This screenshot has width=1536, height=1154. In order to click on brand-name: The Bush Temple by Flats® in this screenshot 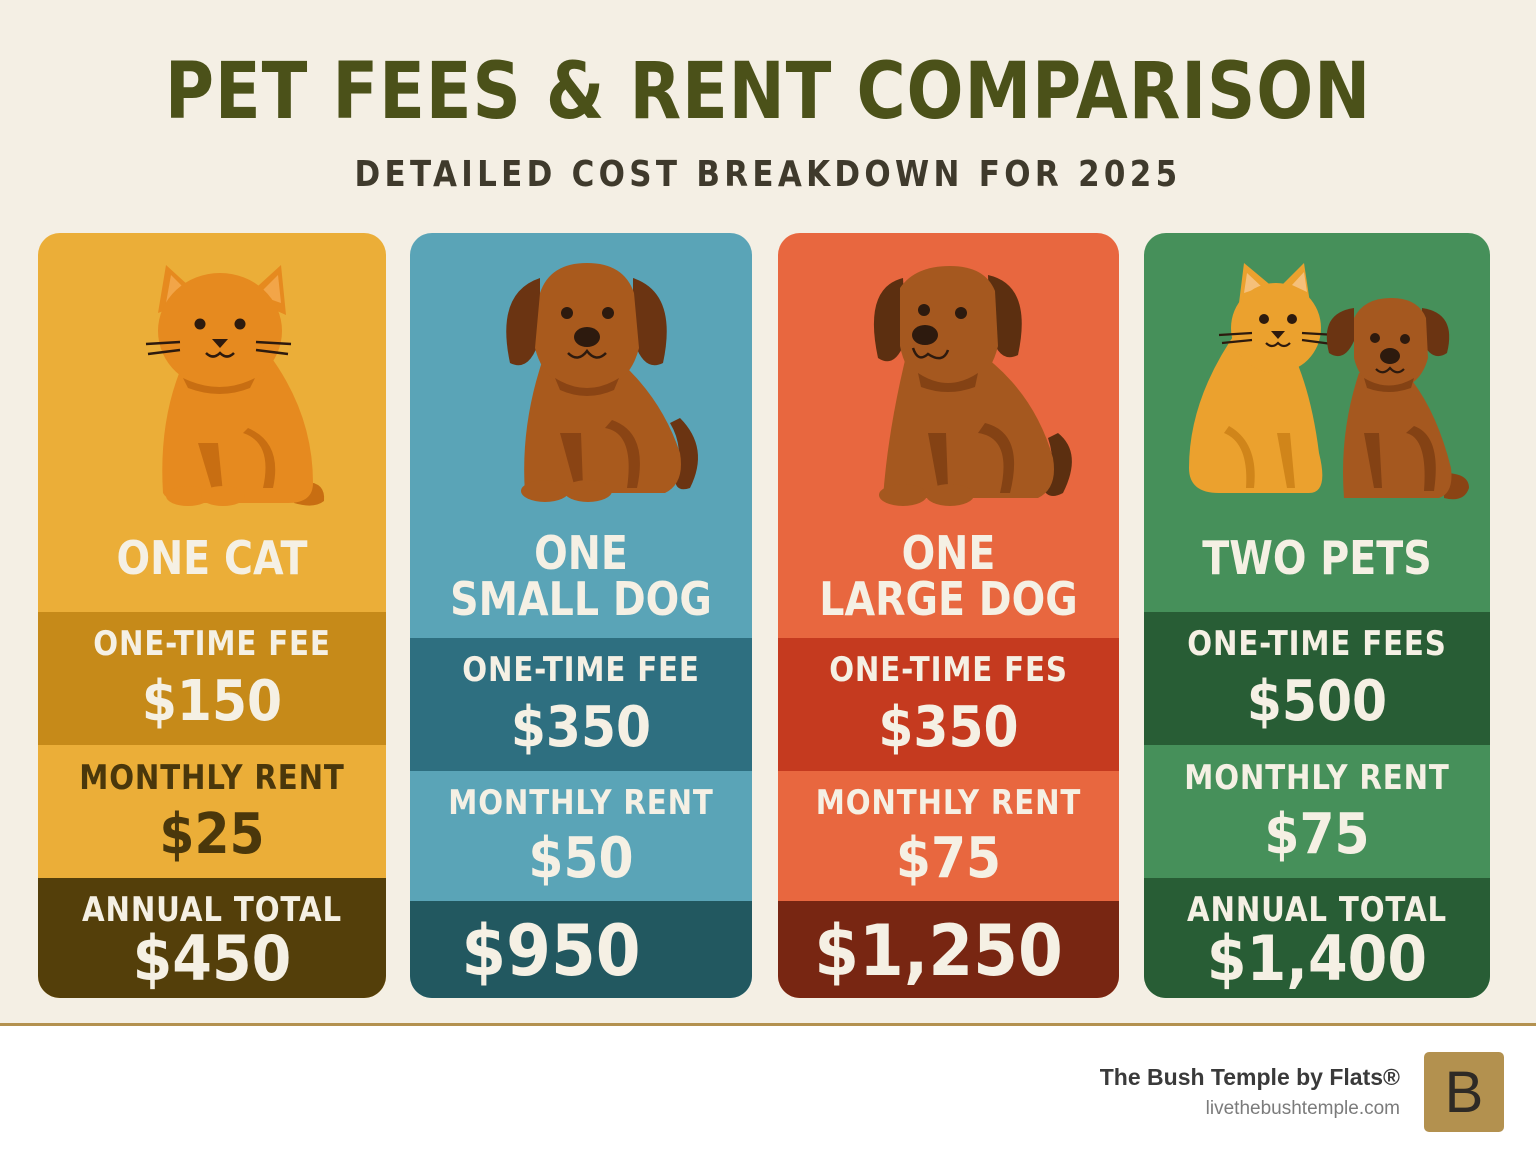, I will do `click(1249, 1077)`.